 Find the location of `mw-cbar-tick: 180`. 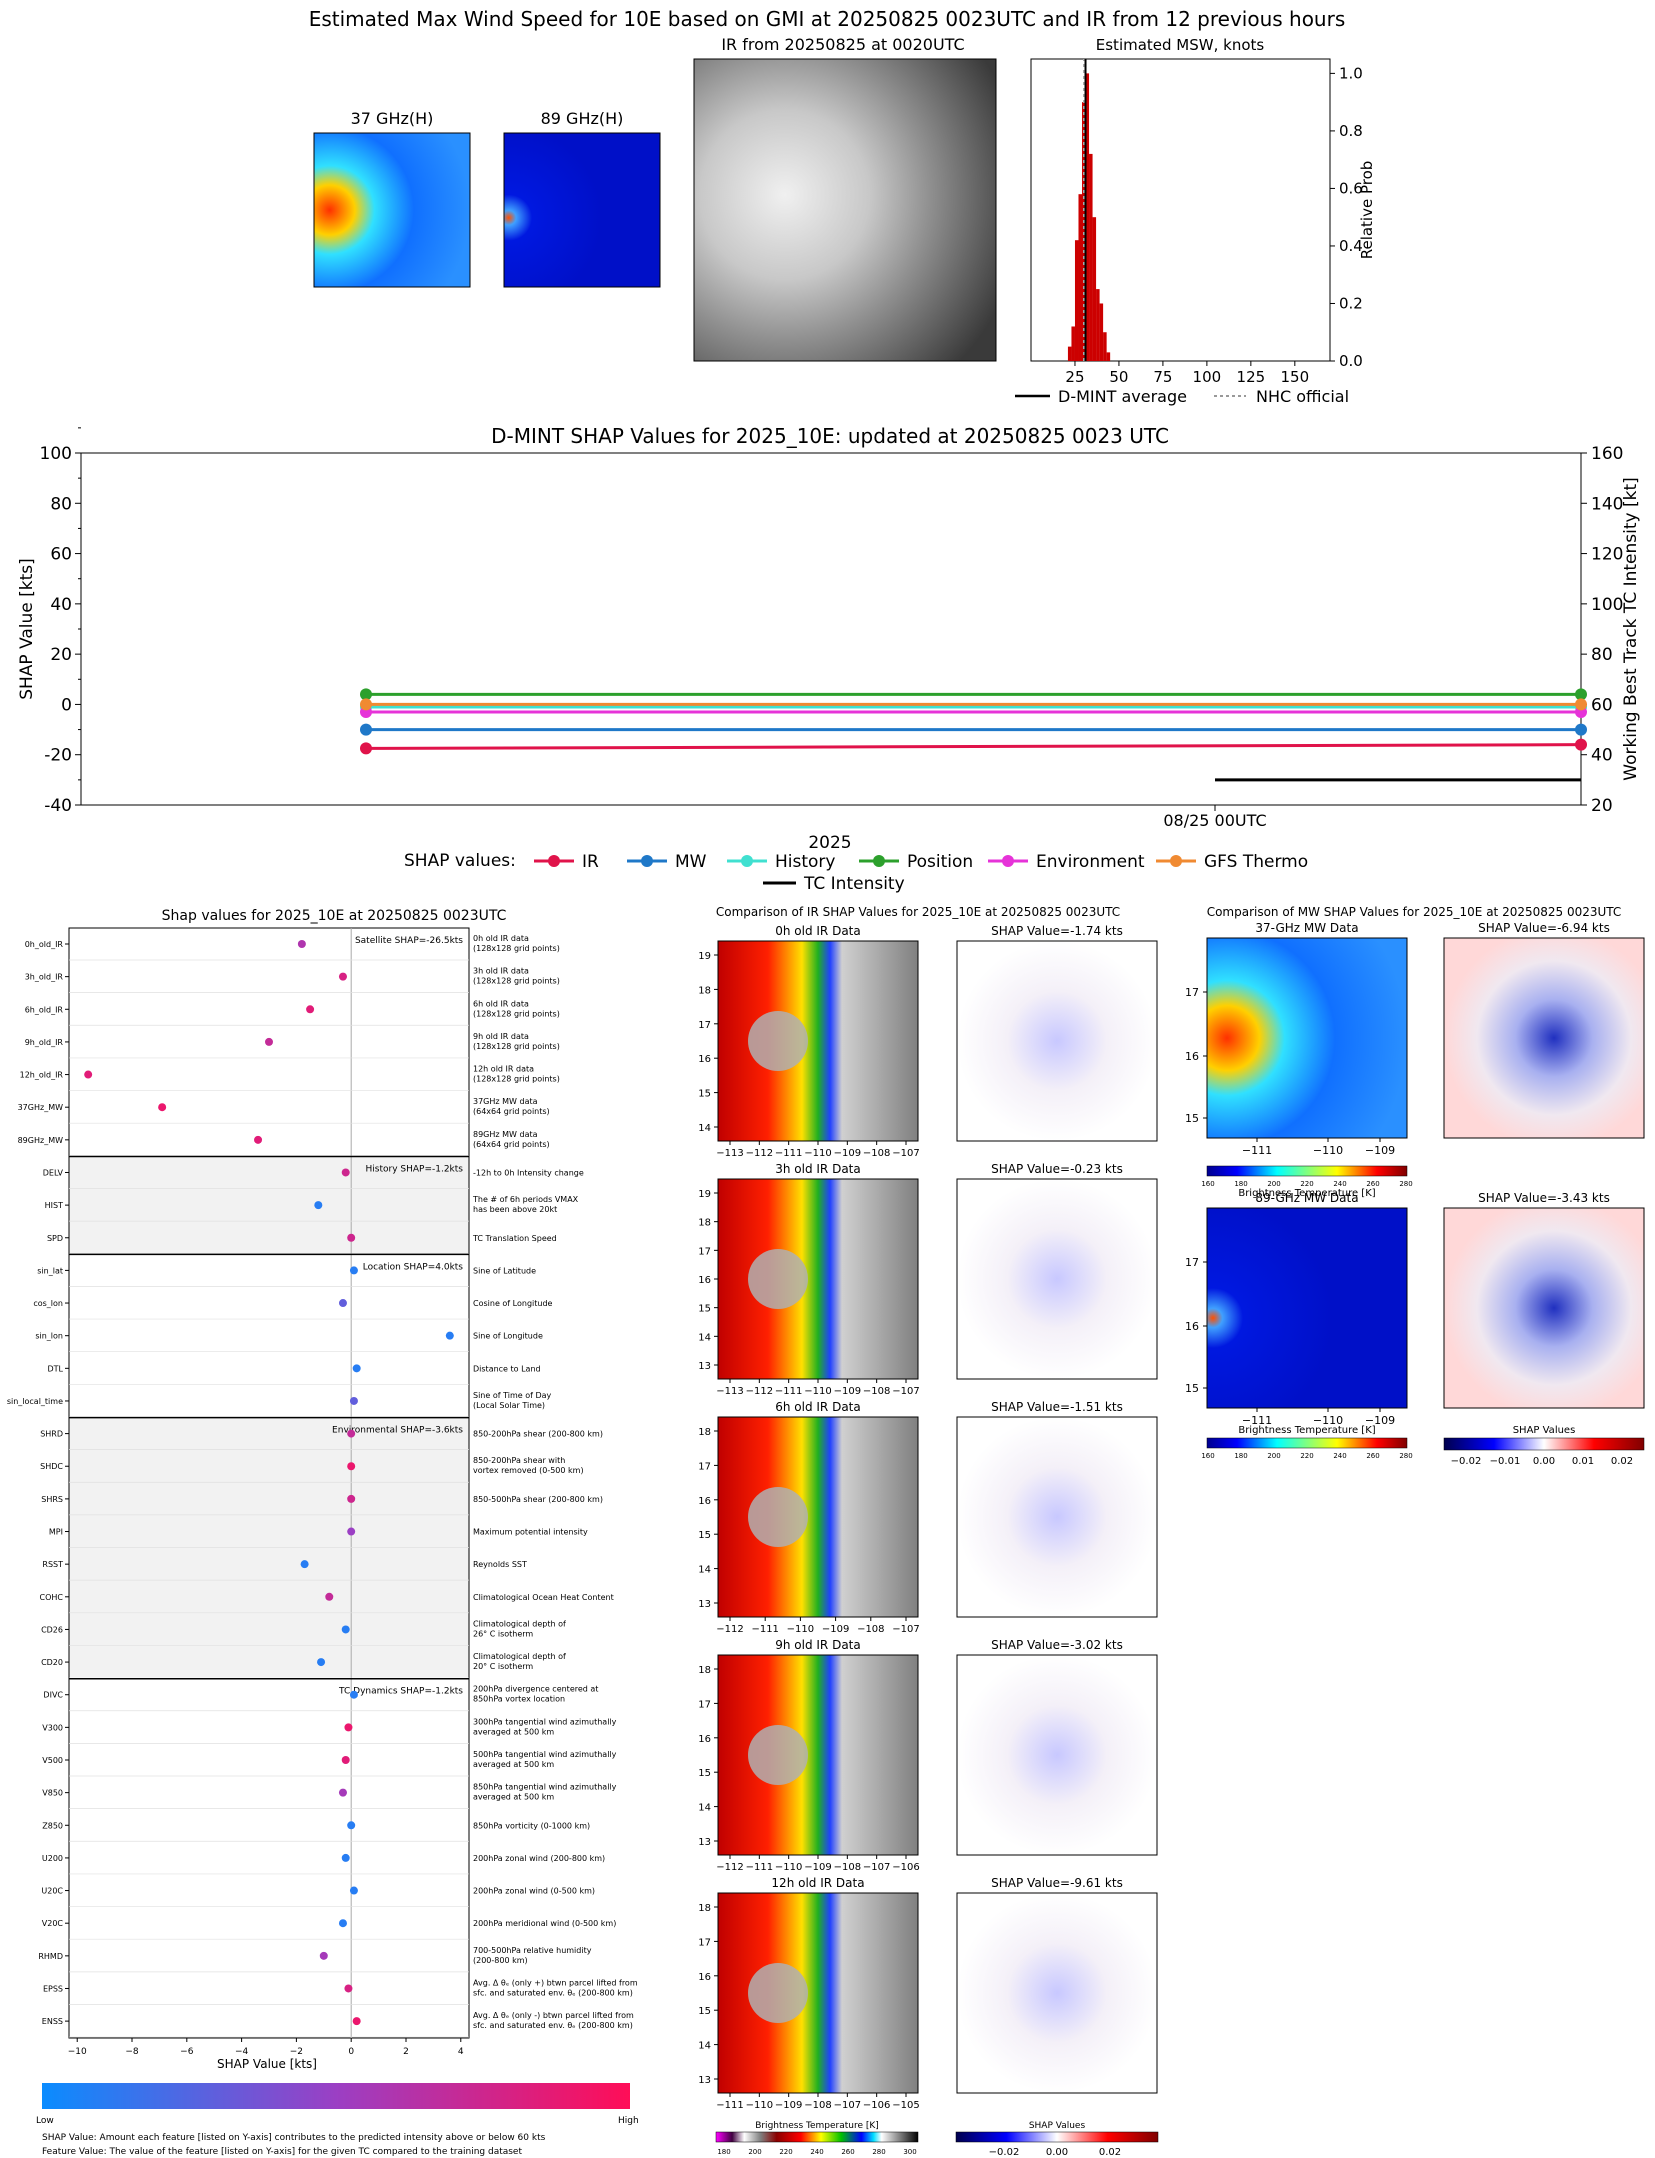

mw-cbar-tick: 180 is located at coordinates (1240, 1184).